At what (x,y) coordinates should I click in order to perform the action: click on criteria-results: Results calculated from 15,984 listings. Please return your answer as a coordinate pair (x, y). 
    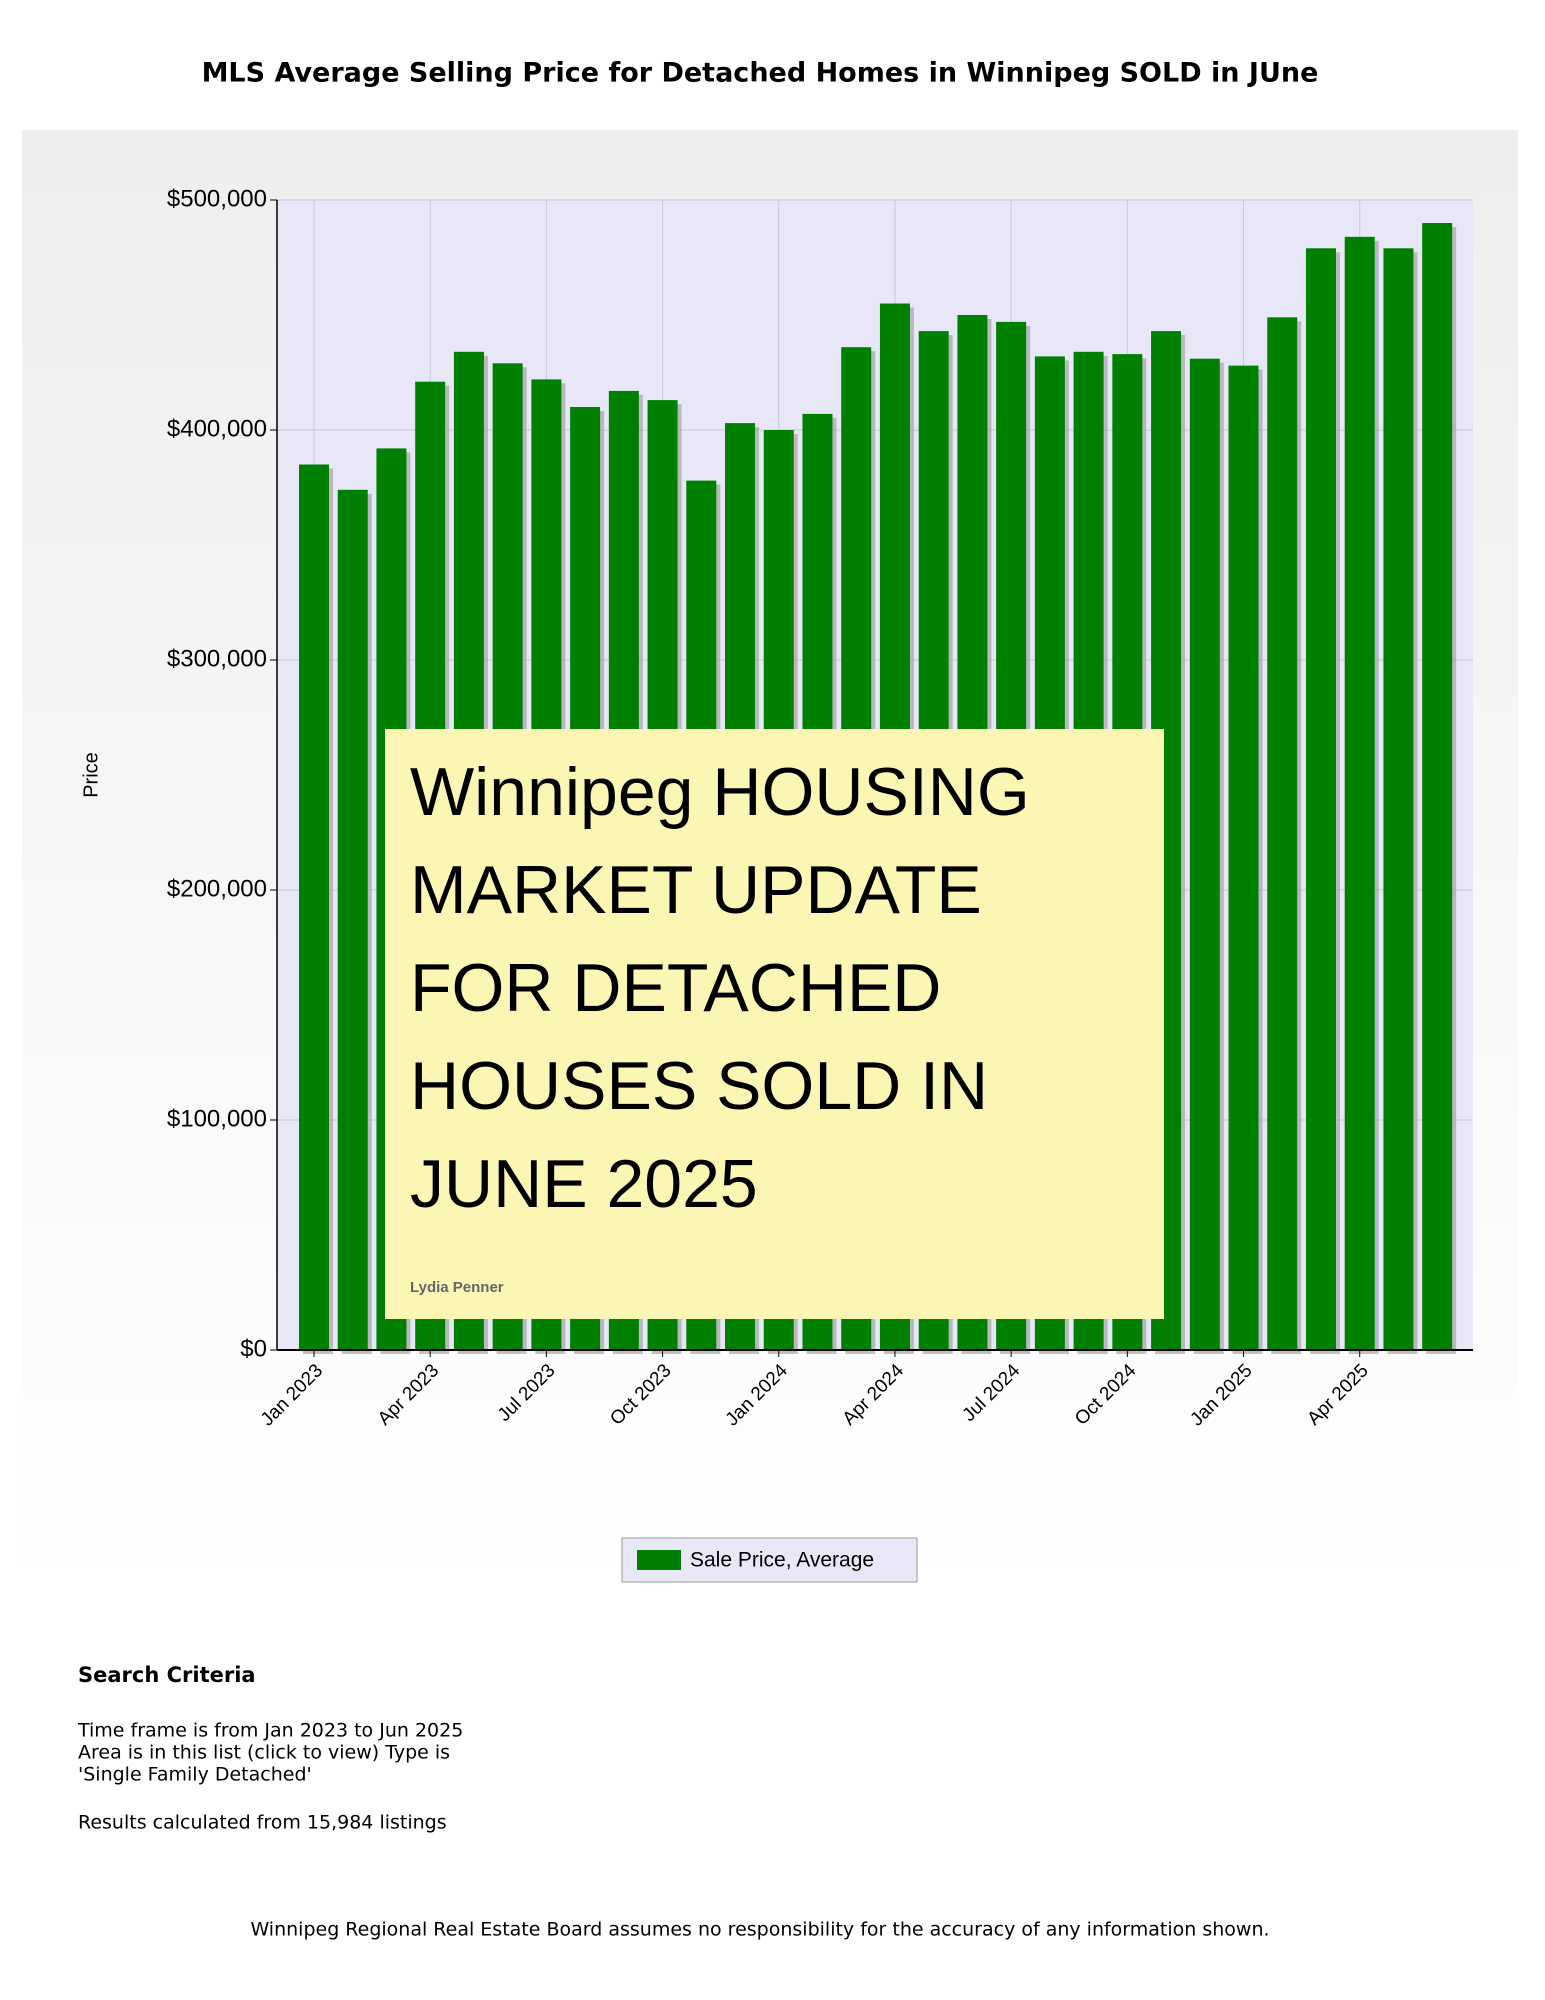
    Looking at the image, I should click on (262, 1823).